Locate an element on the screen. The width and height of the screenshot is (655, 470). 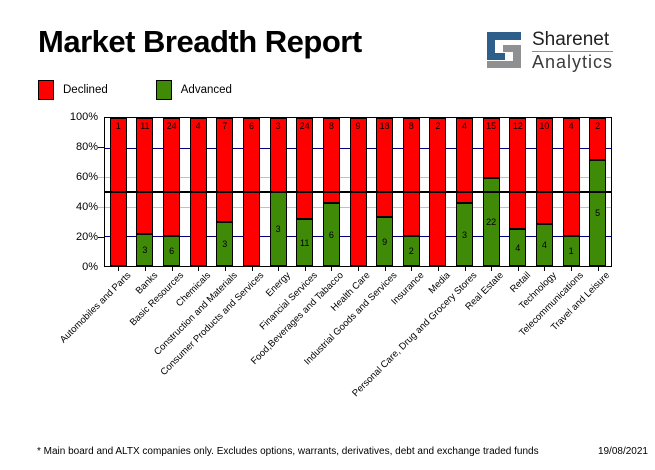
advanced-segment: 22 is located at coordinates (491, 222).